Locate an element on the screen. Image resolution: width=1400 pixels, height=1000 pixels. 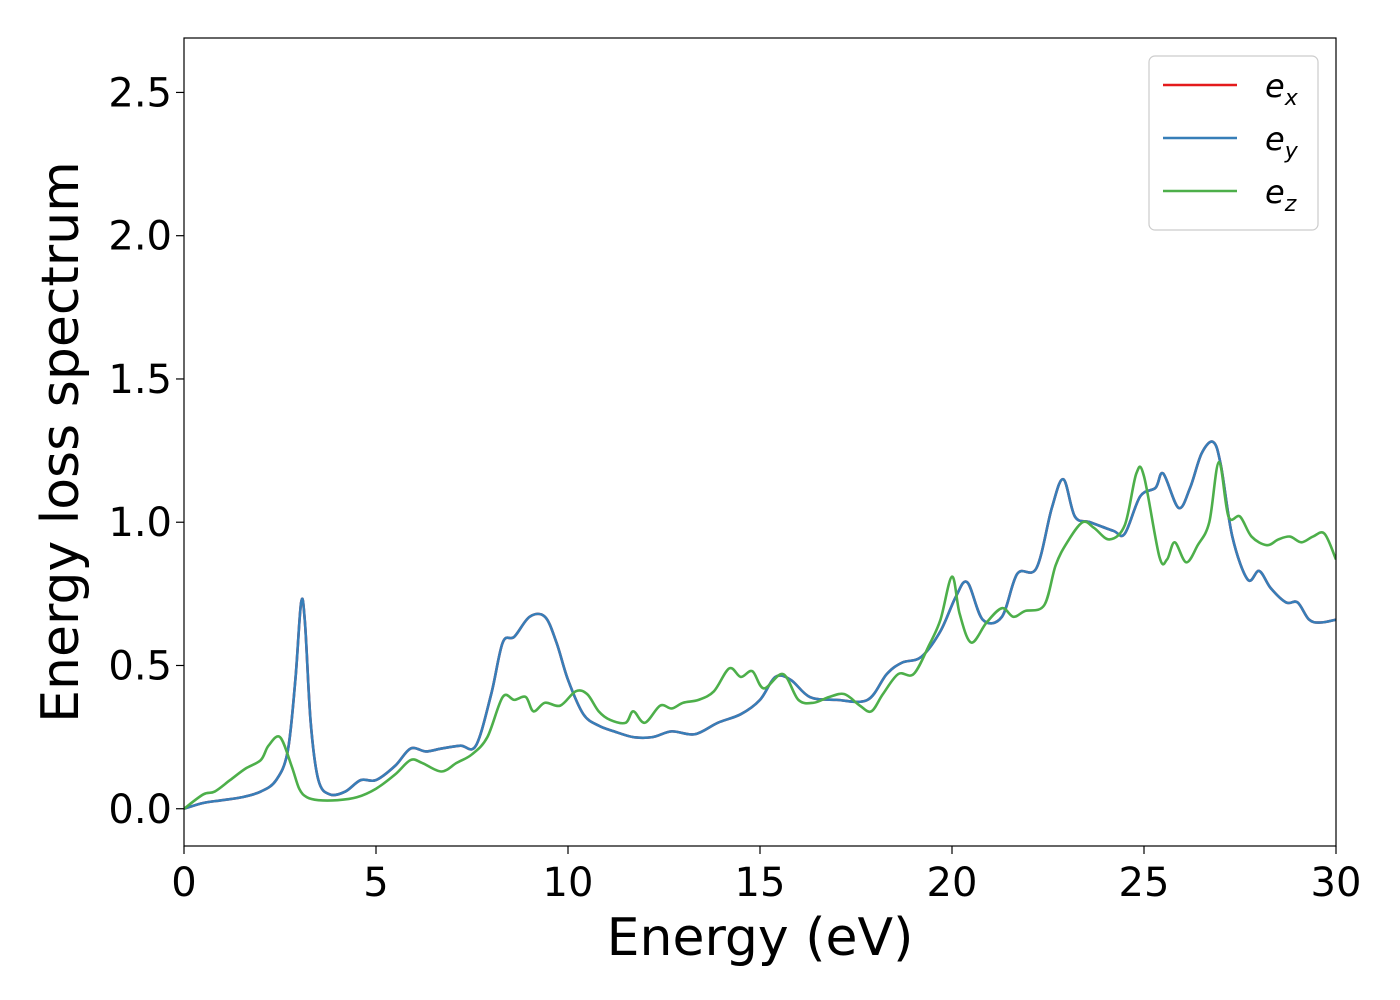
y-axis-title: Energy loss spectrum is located at coordinates (61, 442).